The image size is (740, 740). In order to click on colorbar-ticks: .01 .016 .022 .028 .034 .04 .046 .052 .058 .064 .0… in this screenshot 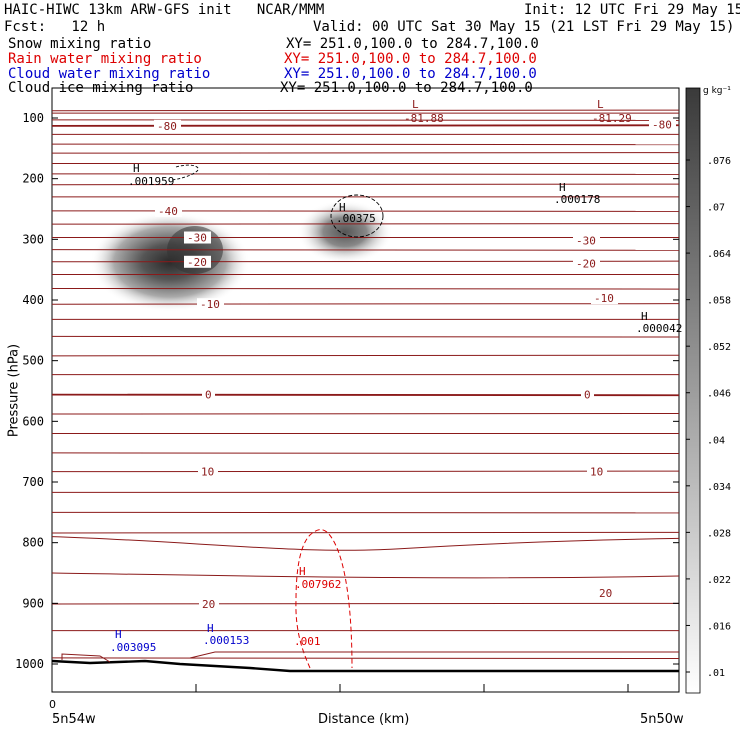, I will do `click(708, 417)`.